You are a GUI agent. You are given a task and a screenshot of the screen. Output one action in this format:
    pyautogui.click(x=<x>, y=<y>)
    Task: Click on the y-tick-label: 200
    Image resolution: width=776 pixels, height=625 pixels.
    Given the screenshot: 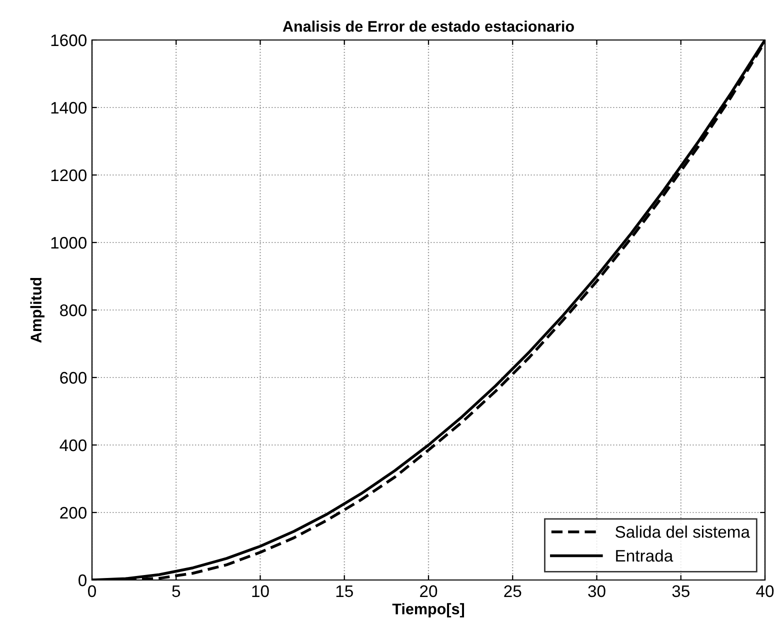 What is the action you would take?
    pyautogui.click(x=73, y=512)
    